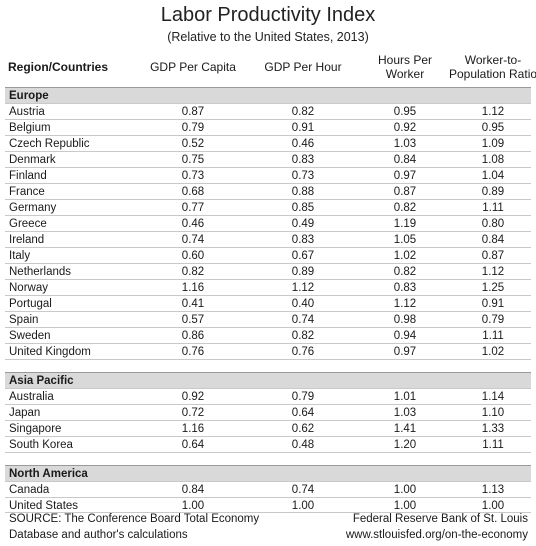 The width and height of the screenshot is (536, 546). I want to click on table-row: Spain 0.57 0.74 0.98 0.79, so click(268, 319).